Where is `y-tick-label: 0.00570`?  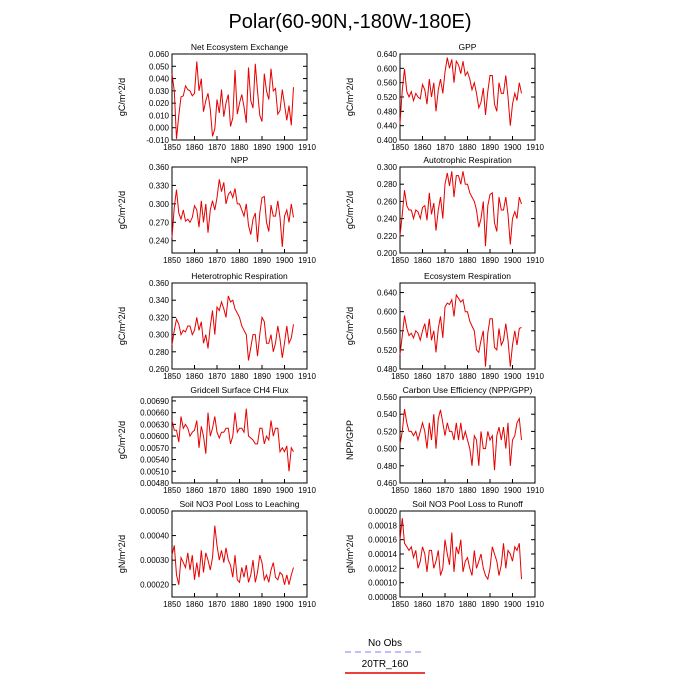 y-tick-label: 0.00570 is located at coordinates (154, 448).